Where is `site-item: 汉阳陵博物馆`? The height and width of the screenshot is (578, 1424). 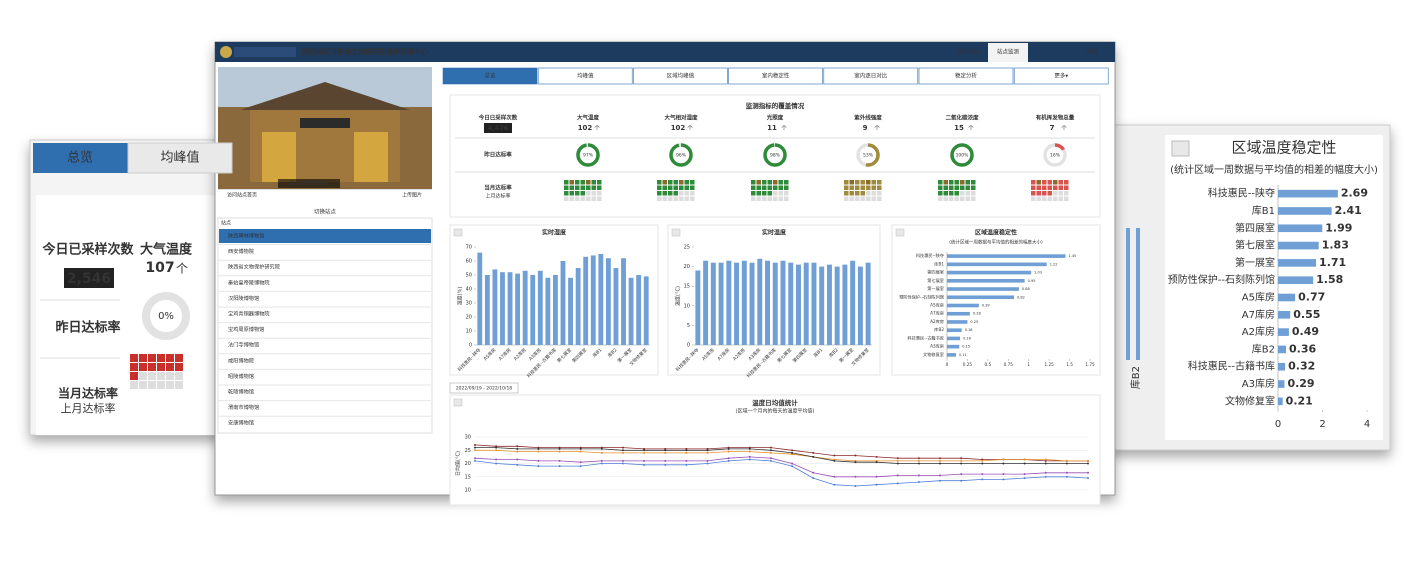 site-item: 汉阳陵博物馆 is located at coordinates (243, 298).